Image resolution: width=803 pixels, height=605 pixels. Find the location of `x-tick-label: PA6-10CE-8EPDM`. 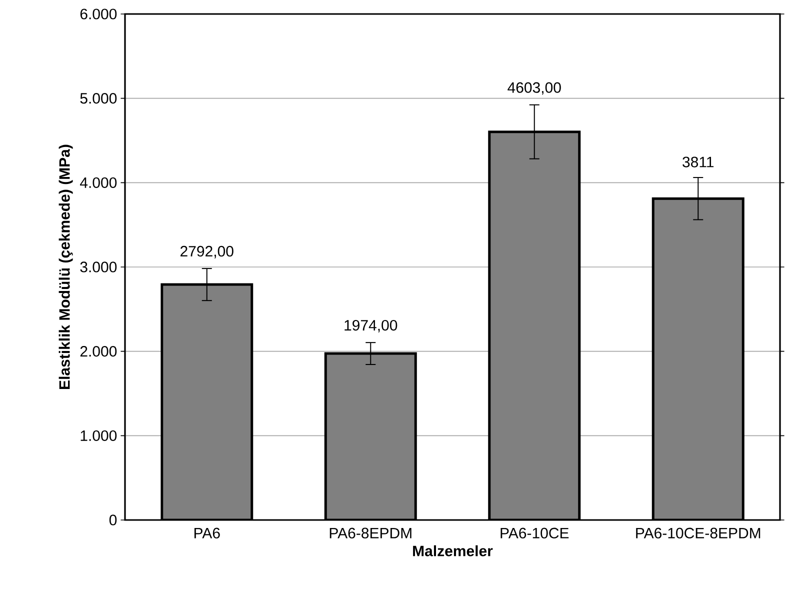

x-tick-label: PA6-10CE-8EPDM is located at coordinates (698, 533).